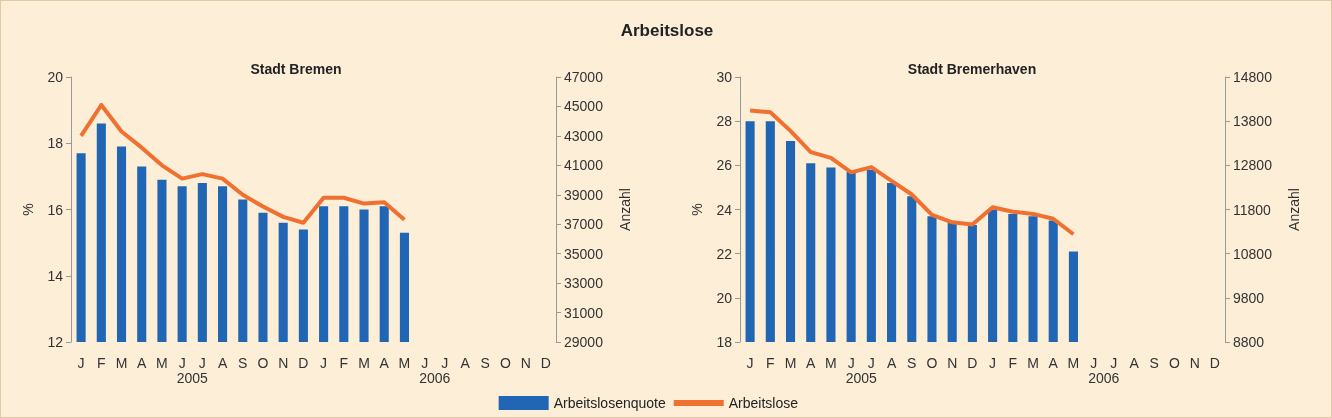 The image size is (1332, 418). What do you see at coordinates (584, 135) in the screenshot?
I see `y2-tick-label: 43000` at bounding box center [584, 135].